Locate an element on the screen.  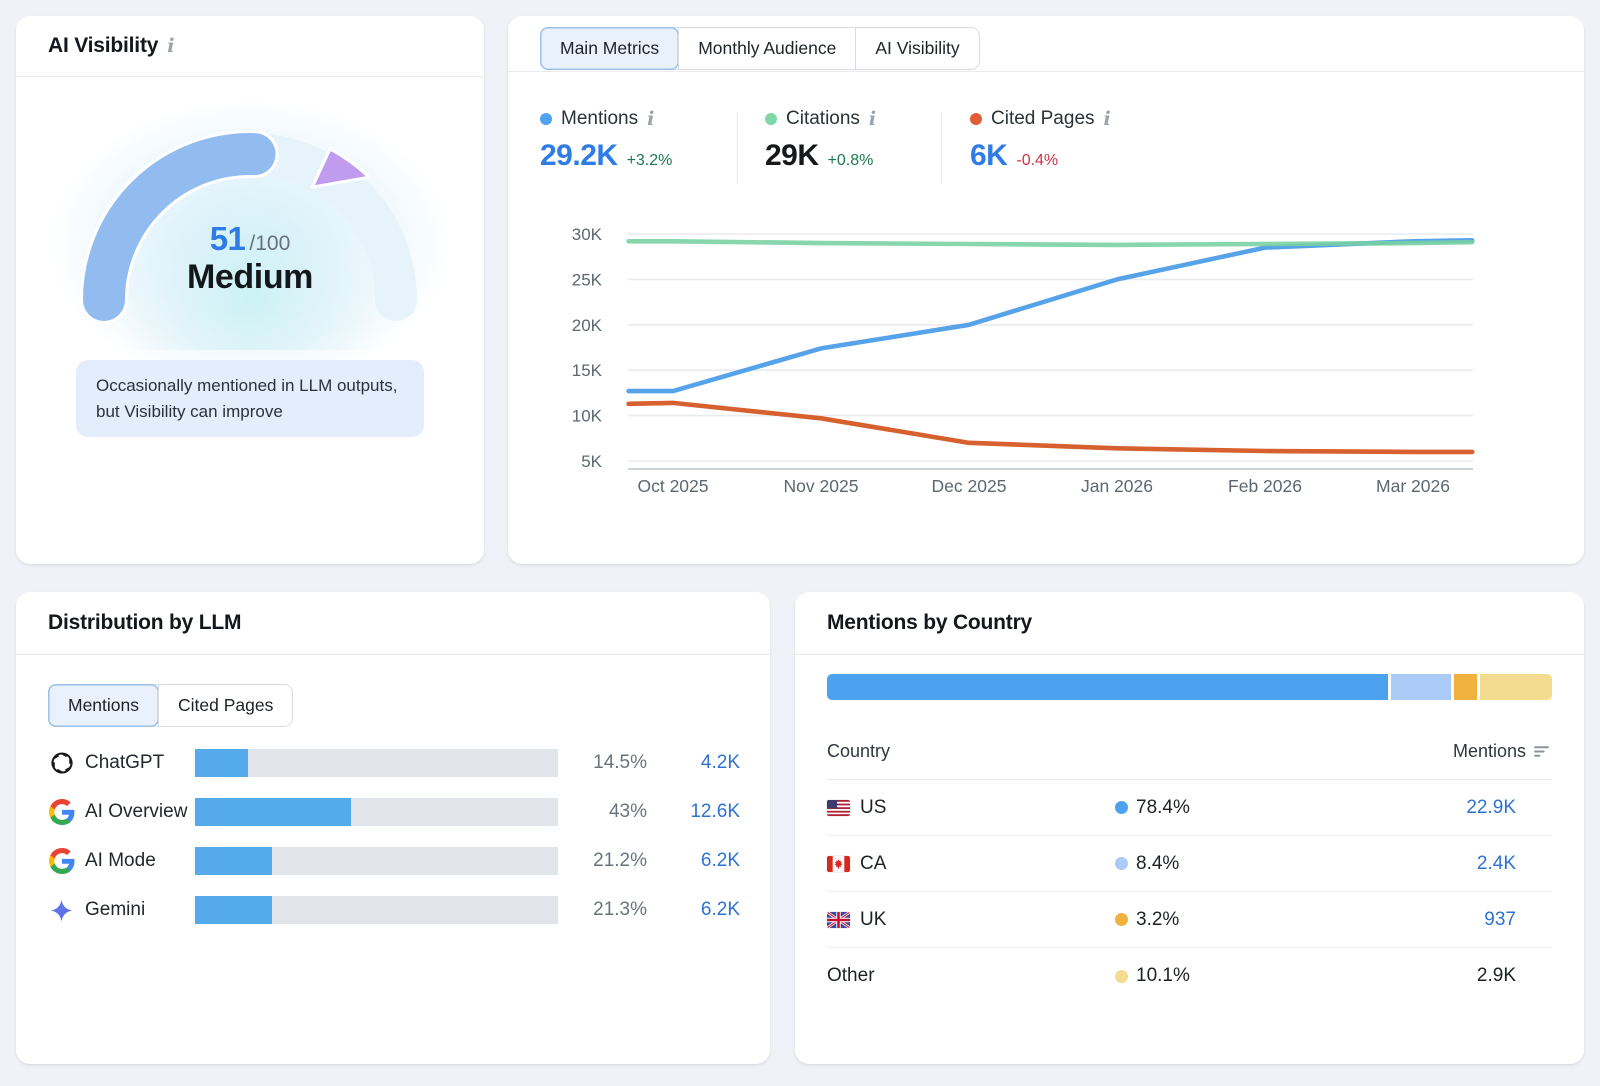
tab-cited-pages: Cited Pages is located at coordinates (225, 705).